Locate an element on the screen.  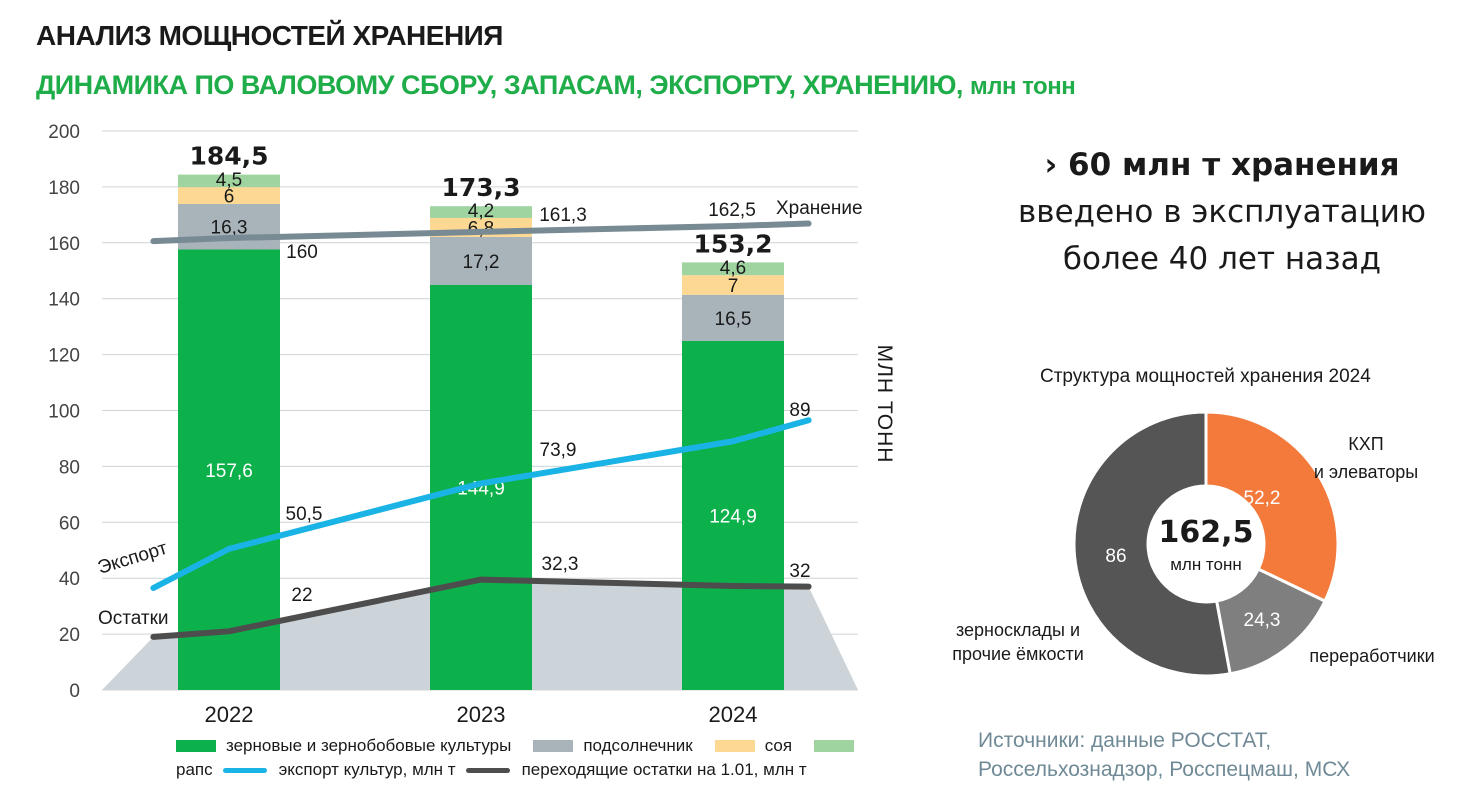
legend-line-export is located at coordinates (244, 770).